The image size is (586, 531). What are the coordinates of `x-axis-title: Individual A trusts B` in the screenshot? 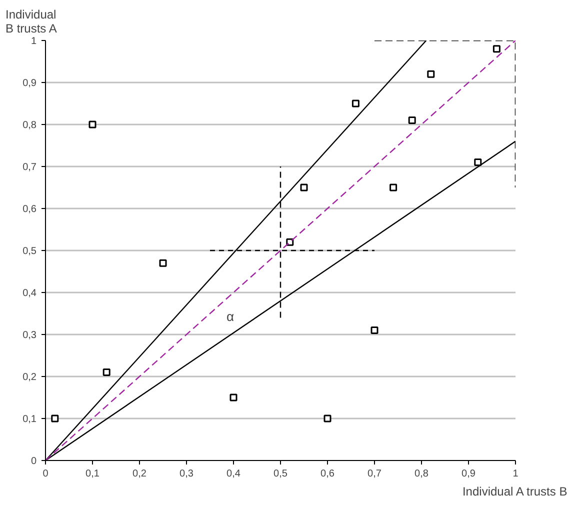 It's located at (515, 491).